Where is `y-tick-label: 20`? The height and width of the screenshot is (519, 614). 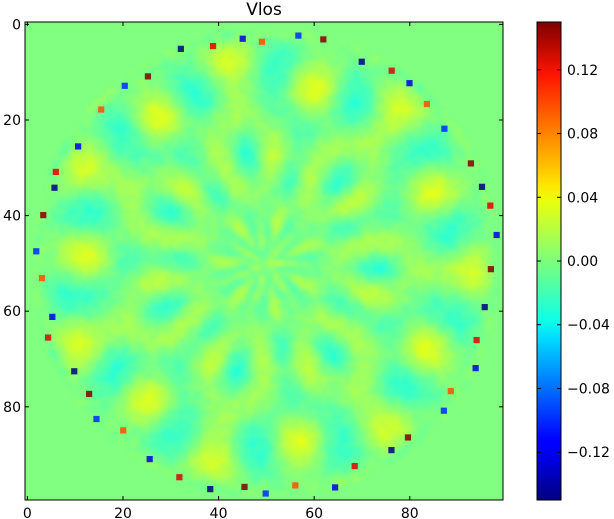
y-tick-label: 20 is located at coordinates (12, 121).